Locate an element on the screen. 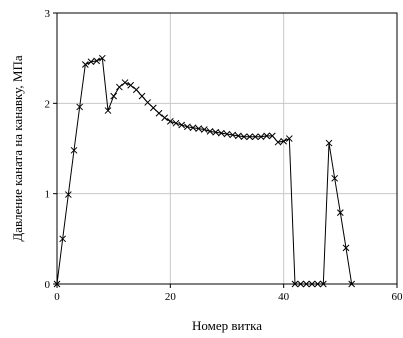 This screenshot has width=403, height=338. y-tick-label: 0 is located at coordinates (48, 285).